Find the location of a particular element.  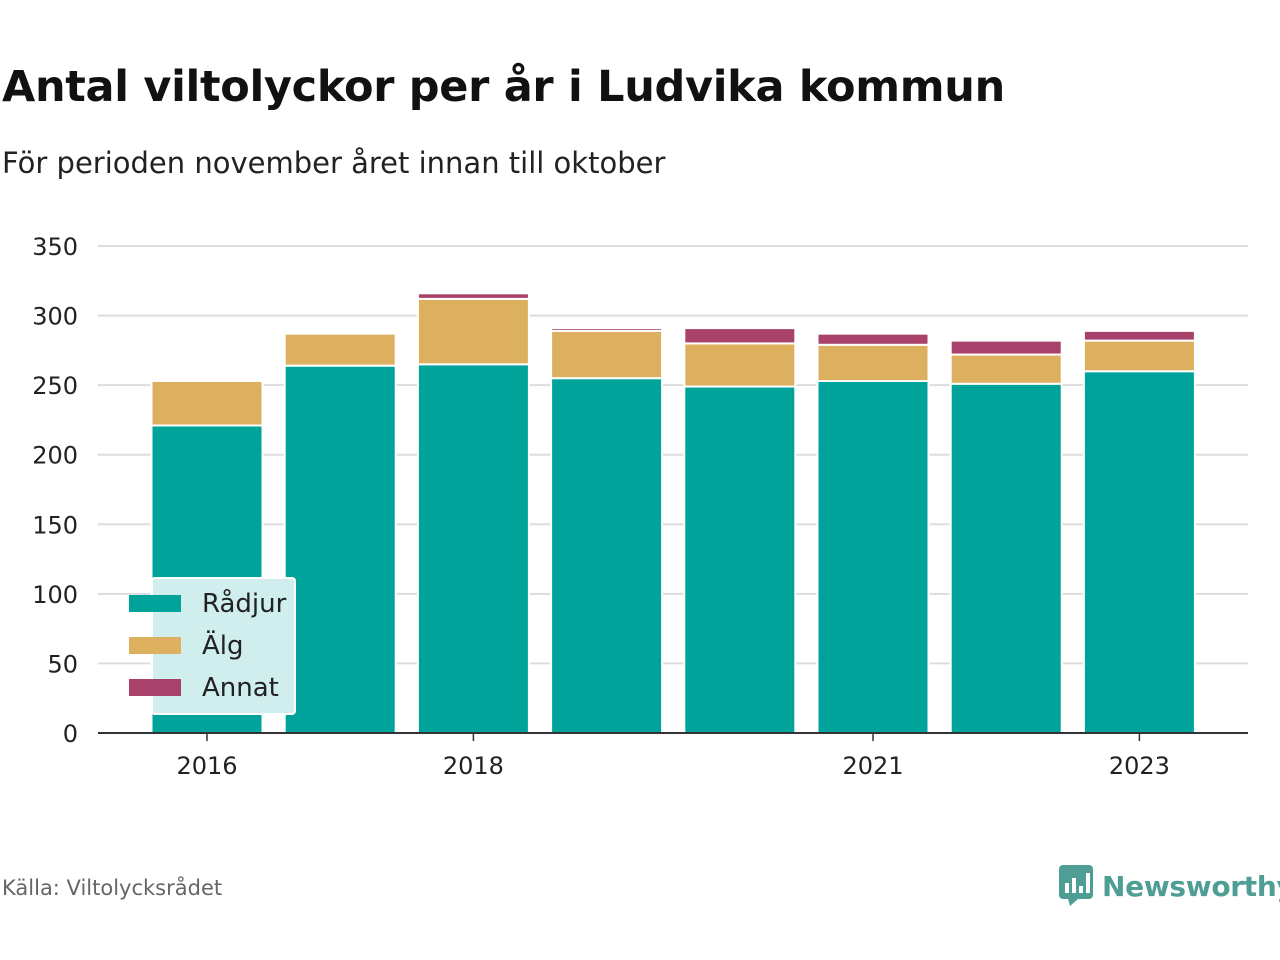

source-note: Källa: Viltolycksrådet is located at coordinates (112, 888).